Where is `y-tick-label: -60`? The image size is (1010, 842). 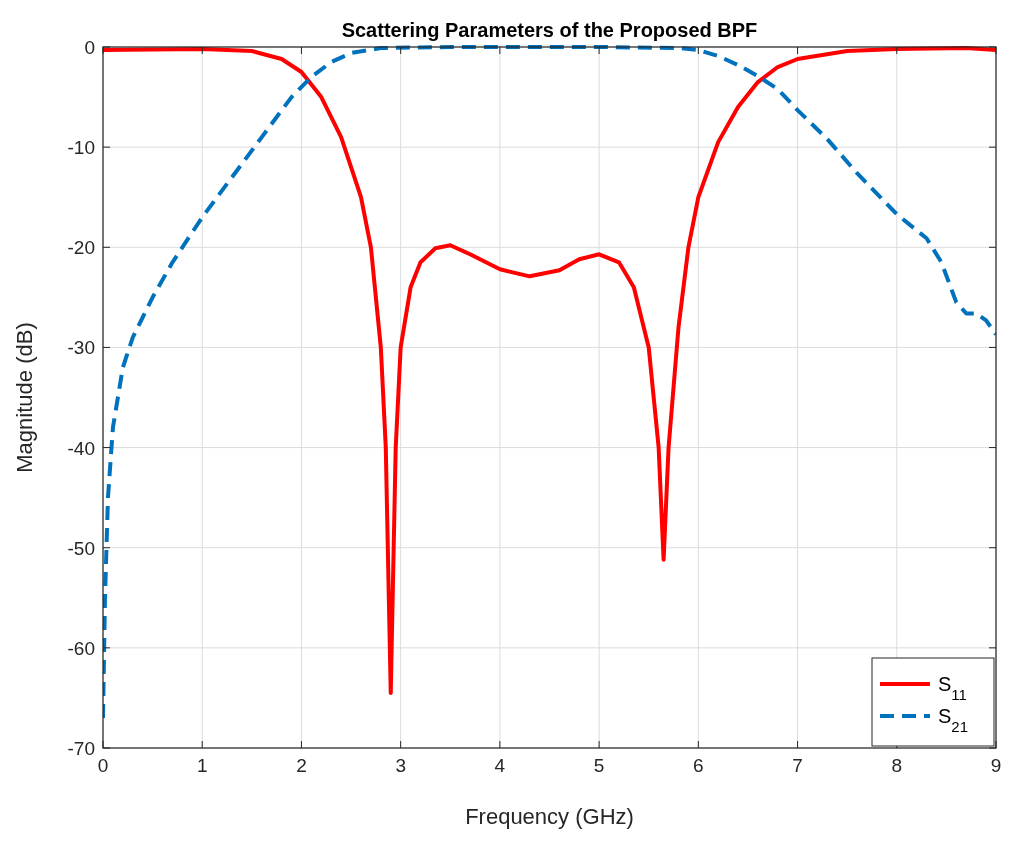 y-tick-label: -60 is located at coordinates (81, 648).